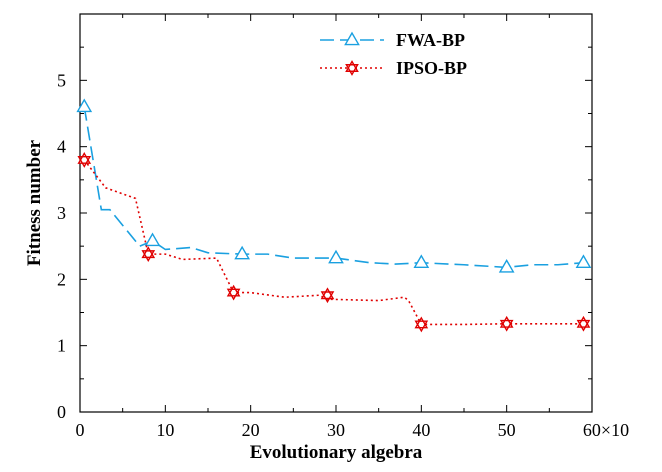 Image resolution: width=662 pixels, height=472 pixels. I want to click on y-tick-label: 0, so click(61, 412).